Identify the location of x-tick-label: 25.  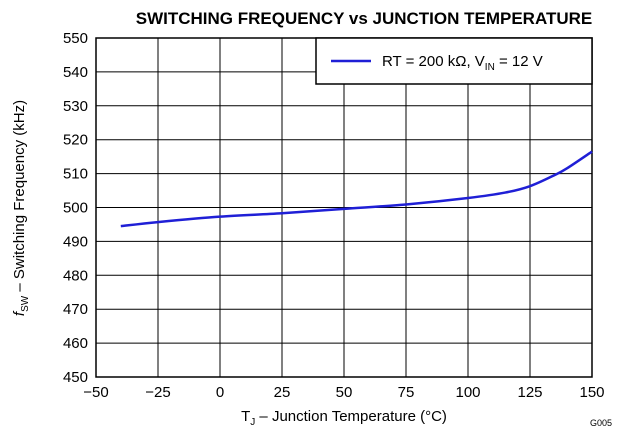
(282, 392).